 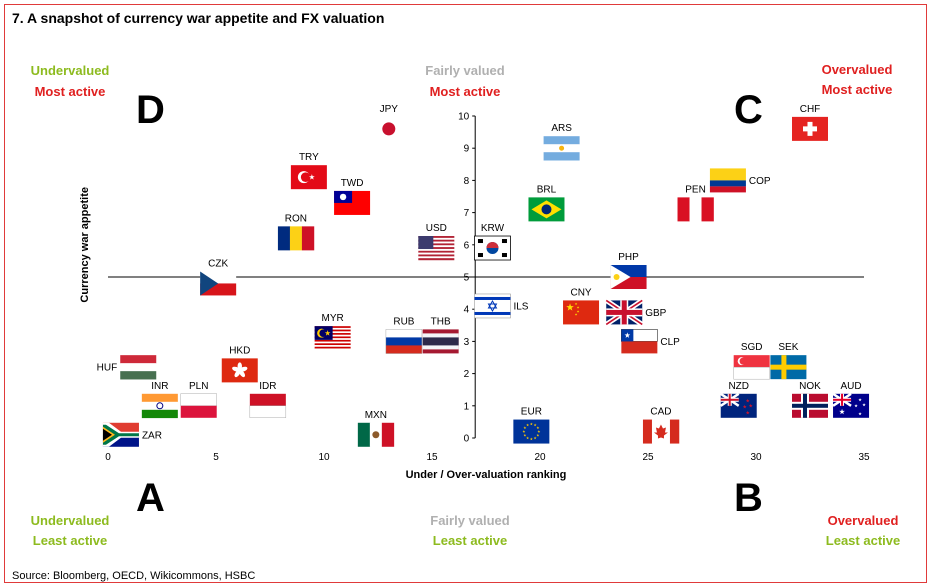 I want to click on x-tick-label: 5, so click(x=216, y=457).